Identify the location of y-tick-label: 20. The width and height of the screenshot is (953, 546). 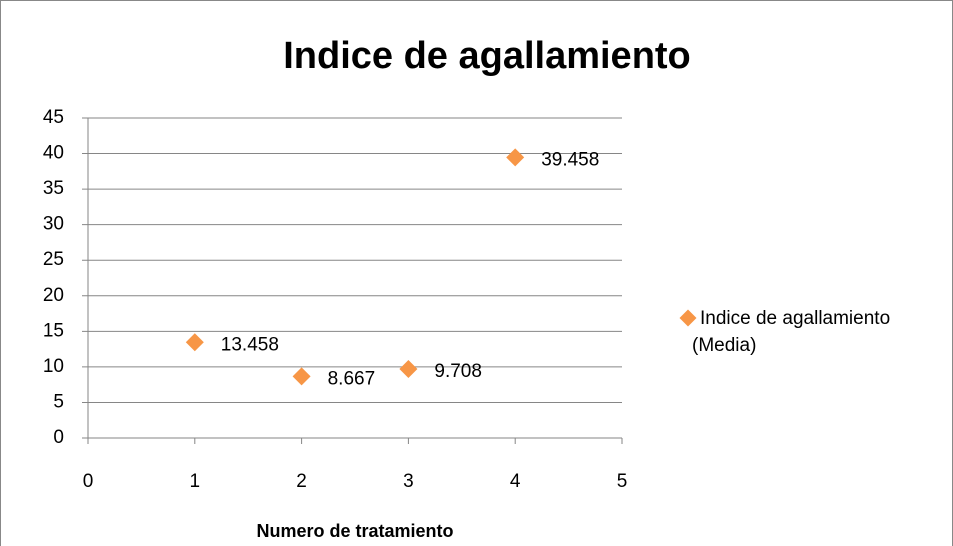
(53, 295).